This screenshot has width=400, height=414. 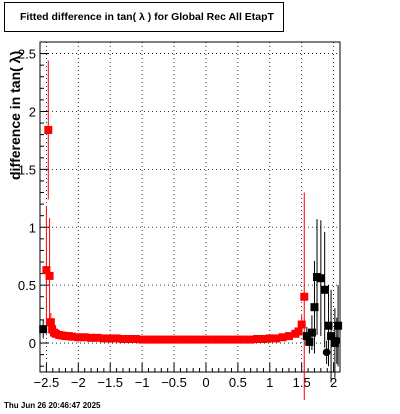 I want to click on x-tick-label: −1.5, so click(x=110, y=382).